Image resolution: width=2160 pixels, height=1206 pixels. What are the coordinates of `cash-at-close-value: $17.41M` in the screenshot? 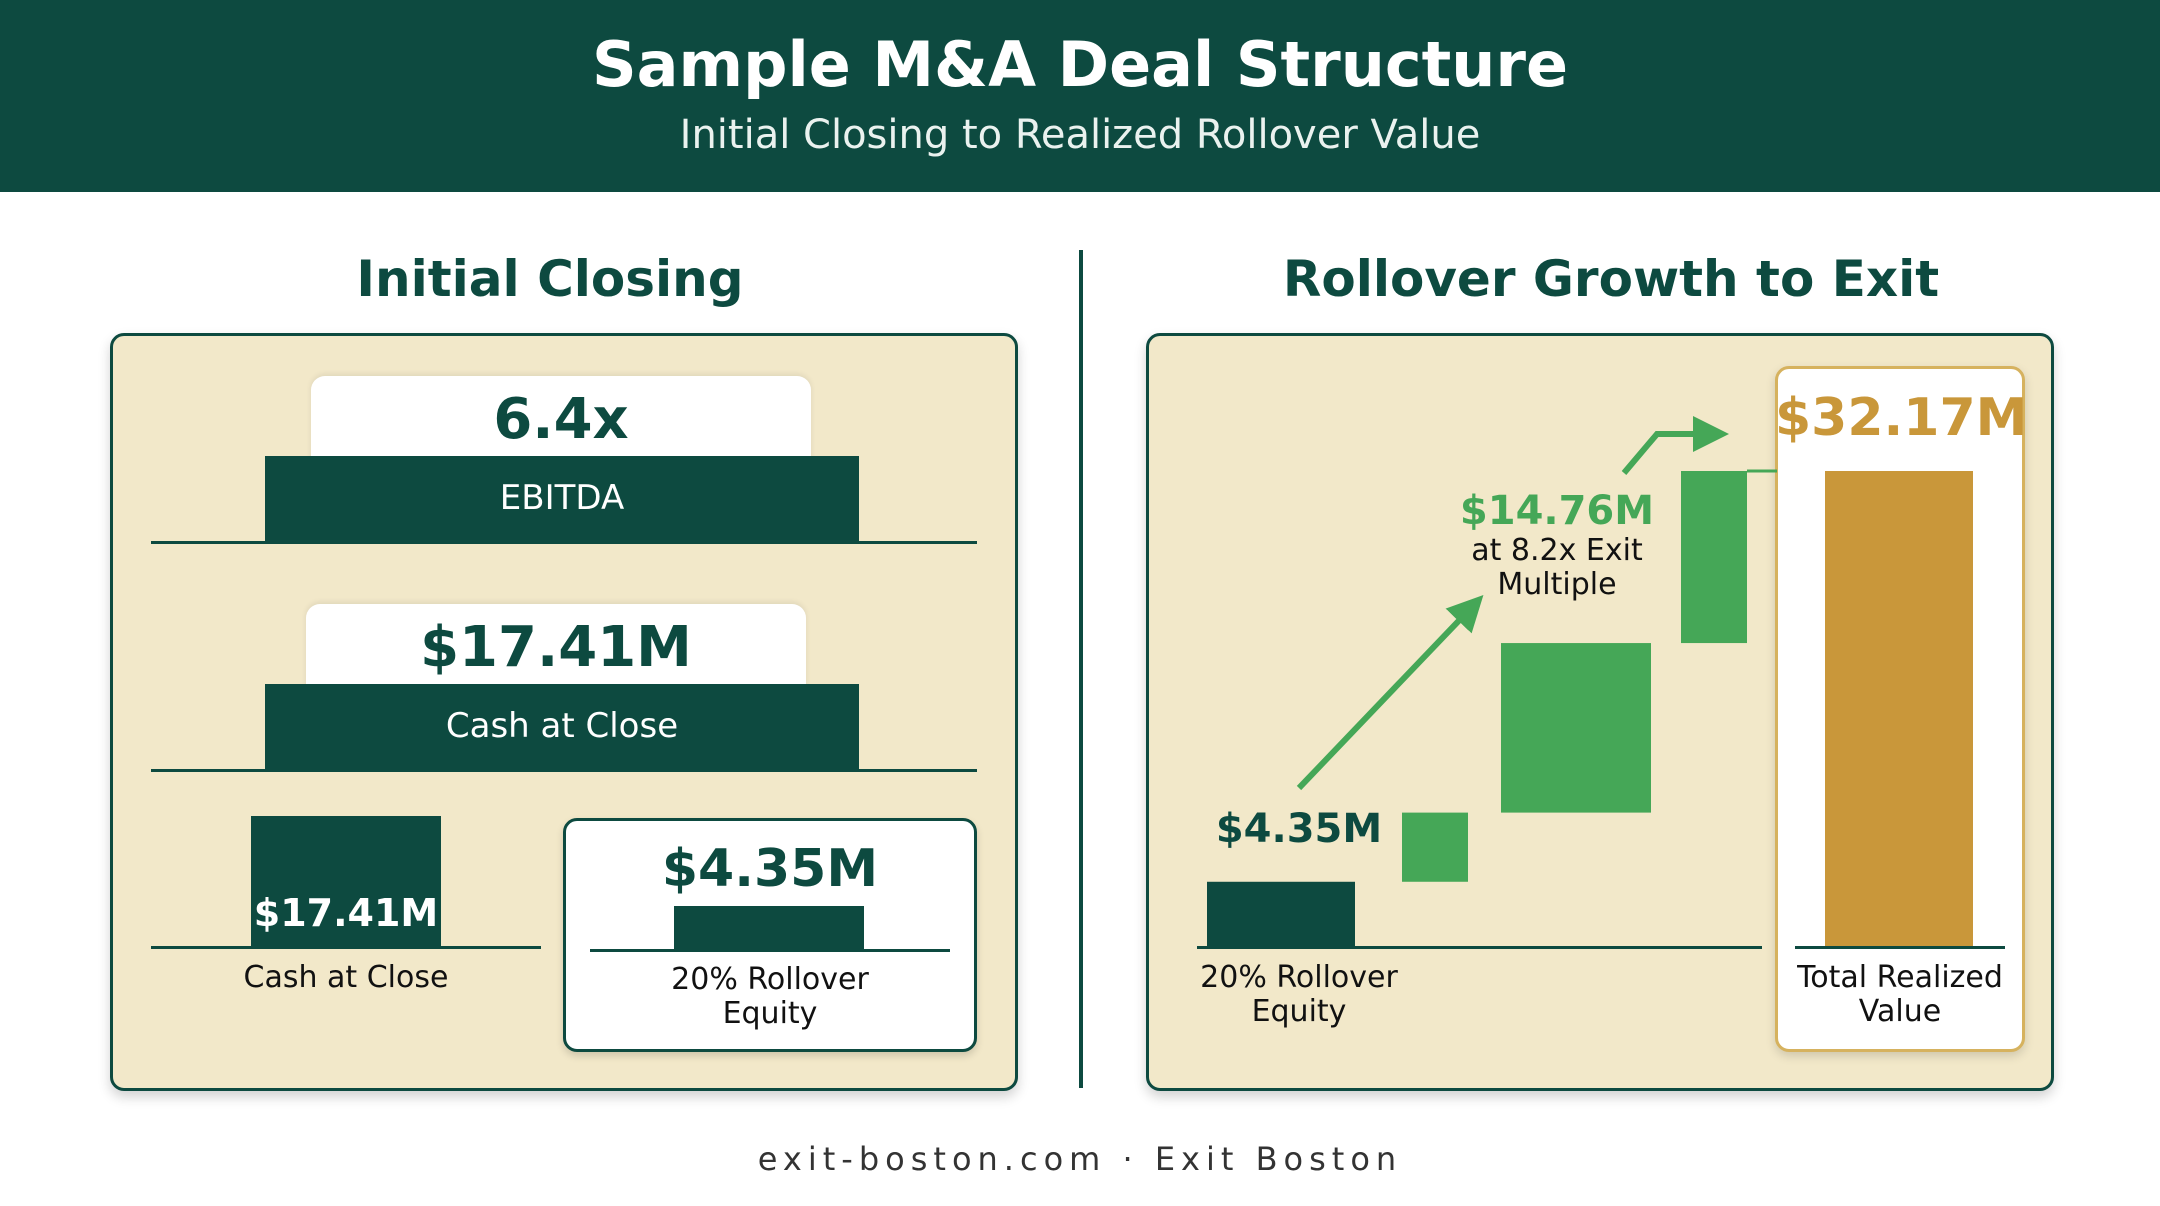 It's located at (556, 649).